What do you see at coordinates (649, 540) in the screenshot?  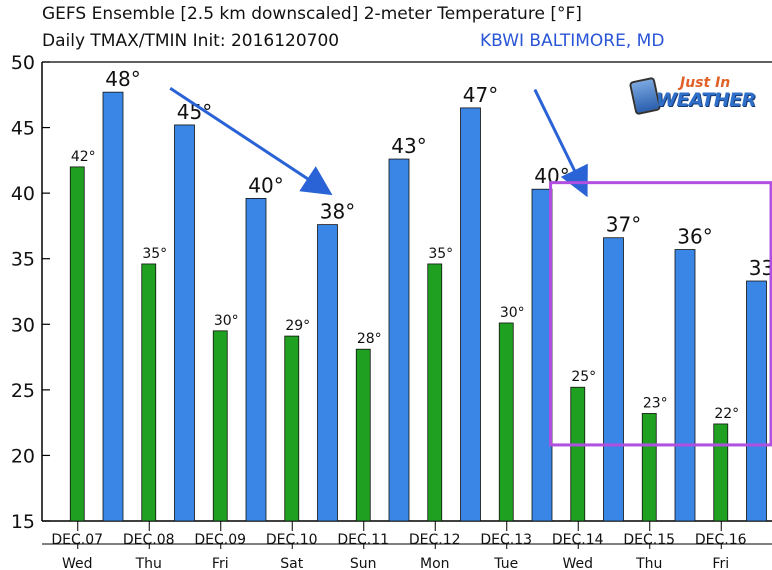 I see `date-label: DEC.15` at bounding box center [649, 540].